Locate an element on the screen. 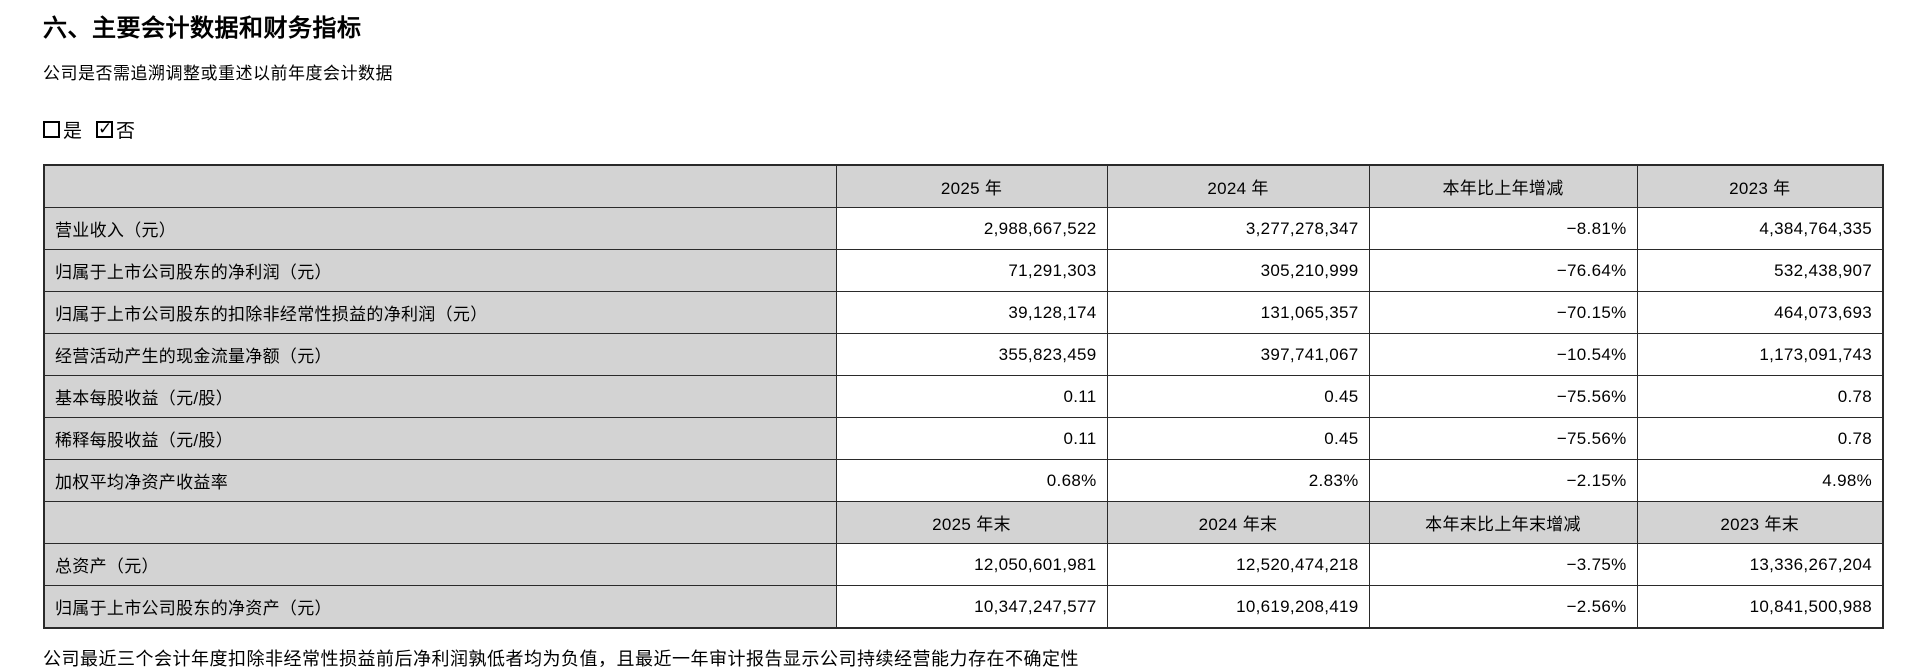 Image resolution: width=1920 pixels, height=671 pixels. row-label: 基本每股收益（元/股） is located at coordinates (440, 396).